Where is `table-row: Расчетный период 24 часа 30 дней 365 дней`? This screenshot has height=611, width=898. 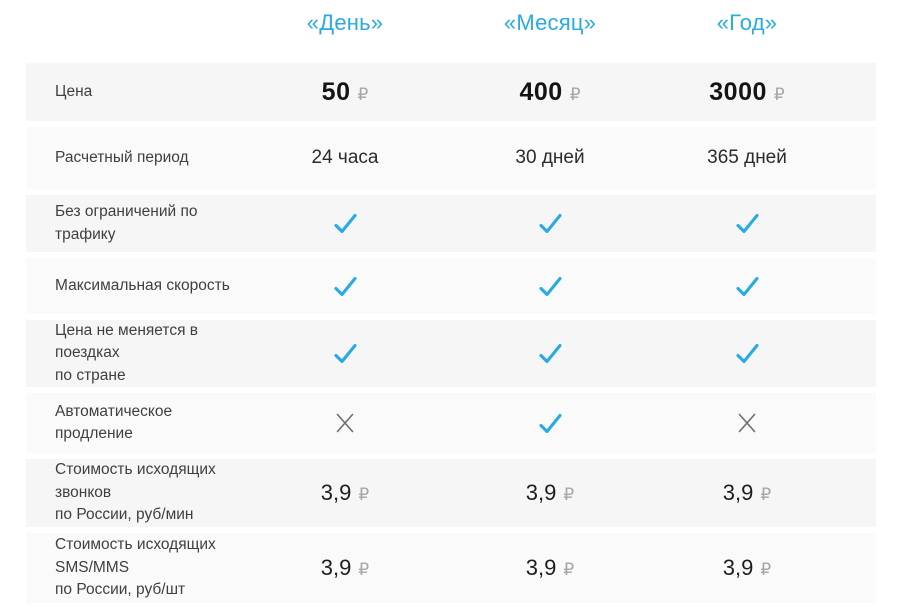 table-row: Расчетный период 24 часа 30 дней 365 дней is located at coordinates (451, 158).